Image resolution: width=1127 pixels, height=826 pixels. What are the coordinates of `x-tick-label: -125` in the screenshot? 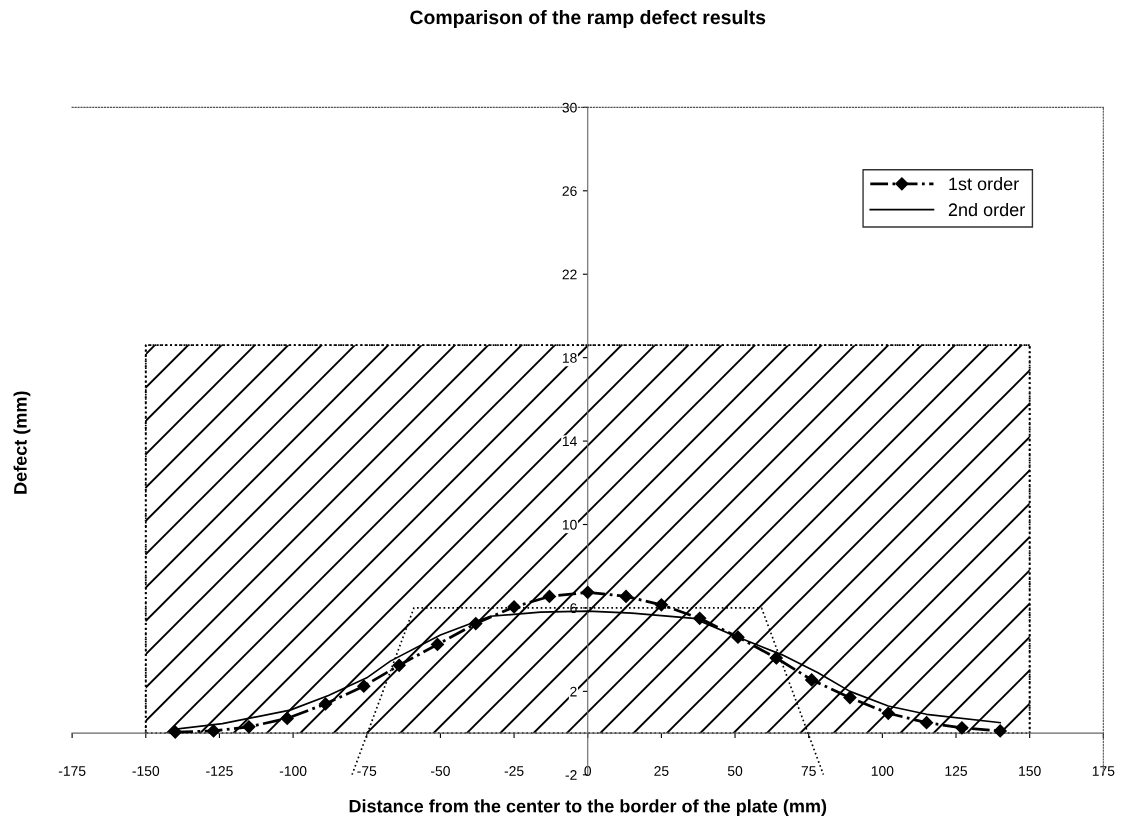 It's located at (219, 771).